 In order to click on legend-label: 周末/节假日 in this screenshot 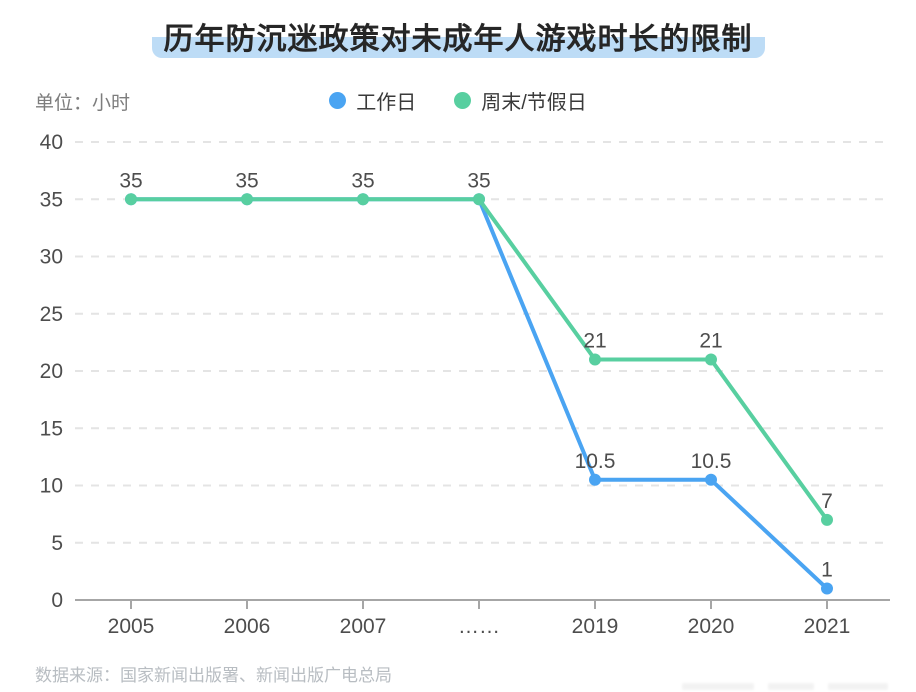, I will do `click(534, 102)`.